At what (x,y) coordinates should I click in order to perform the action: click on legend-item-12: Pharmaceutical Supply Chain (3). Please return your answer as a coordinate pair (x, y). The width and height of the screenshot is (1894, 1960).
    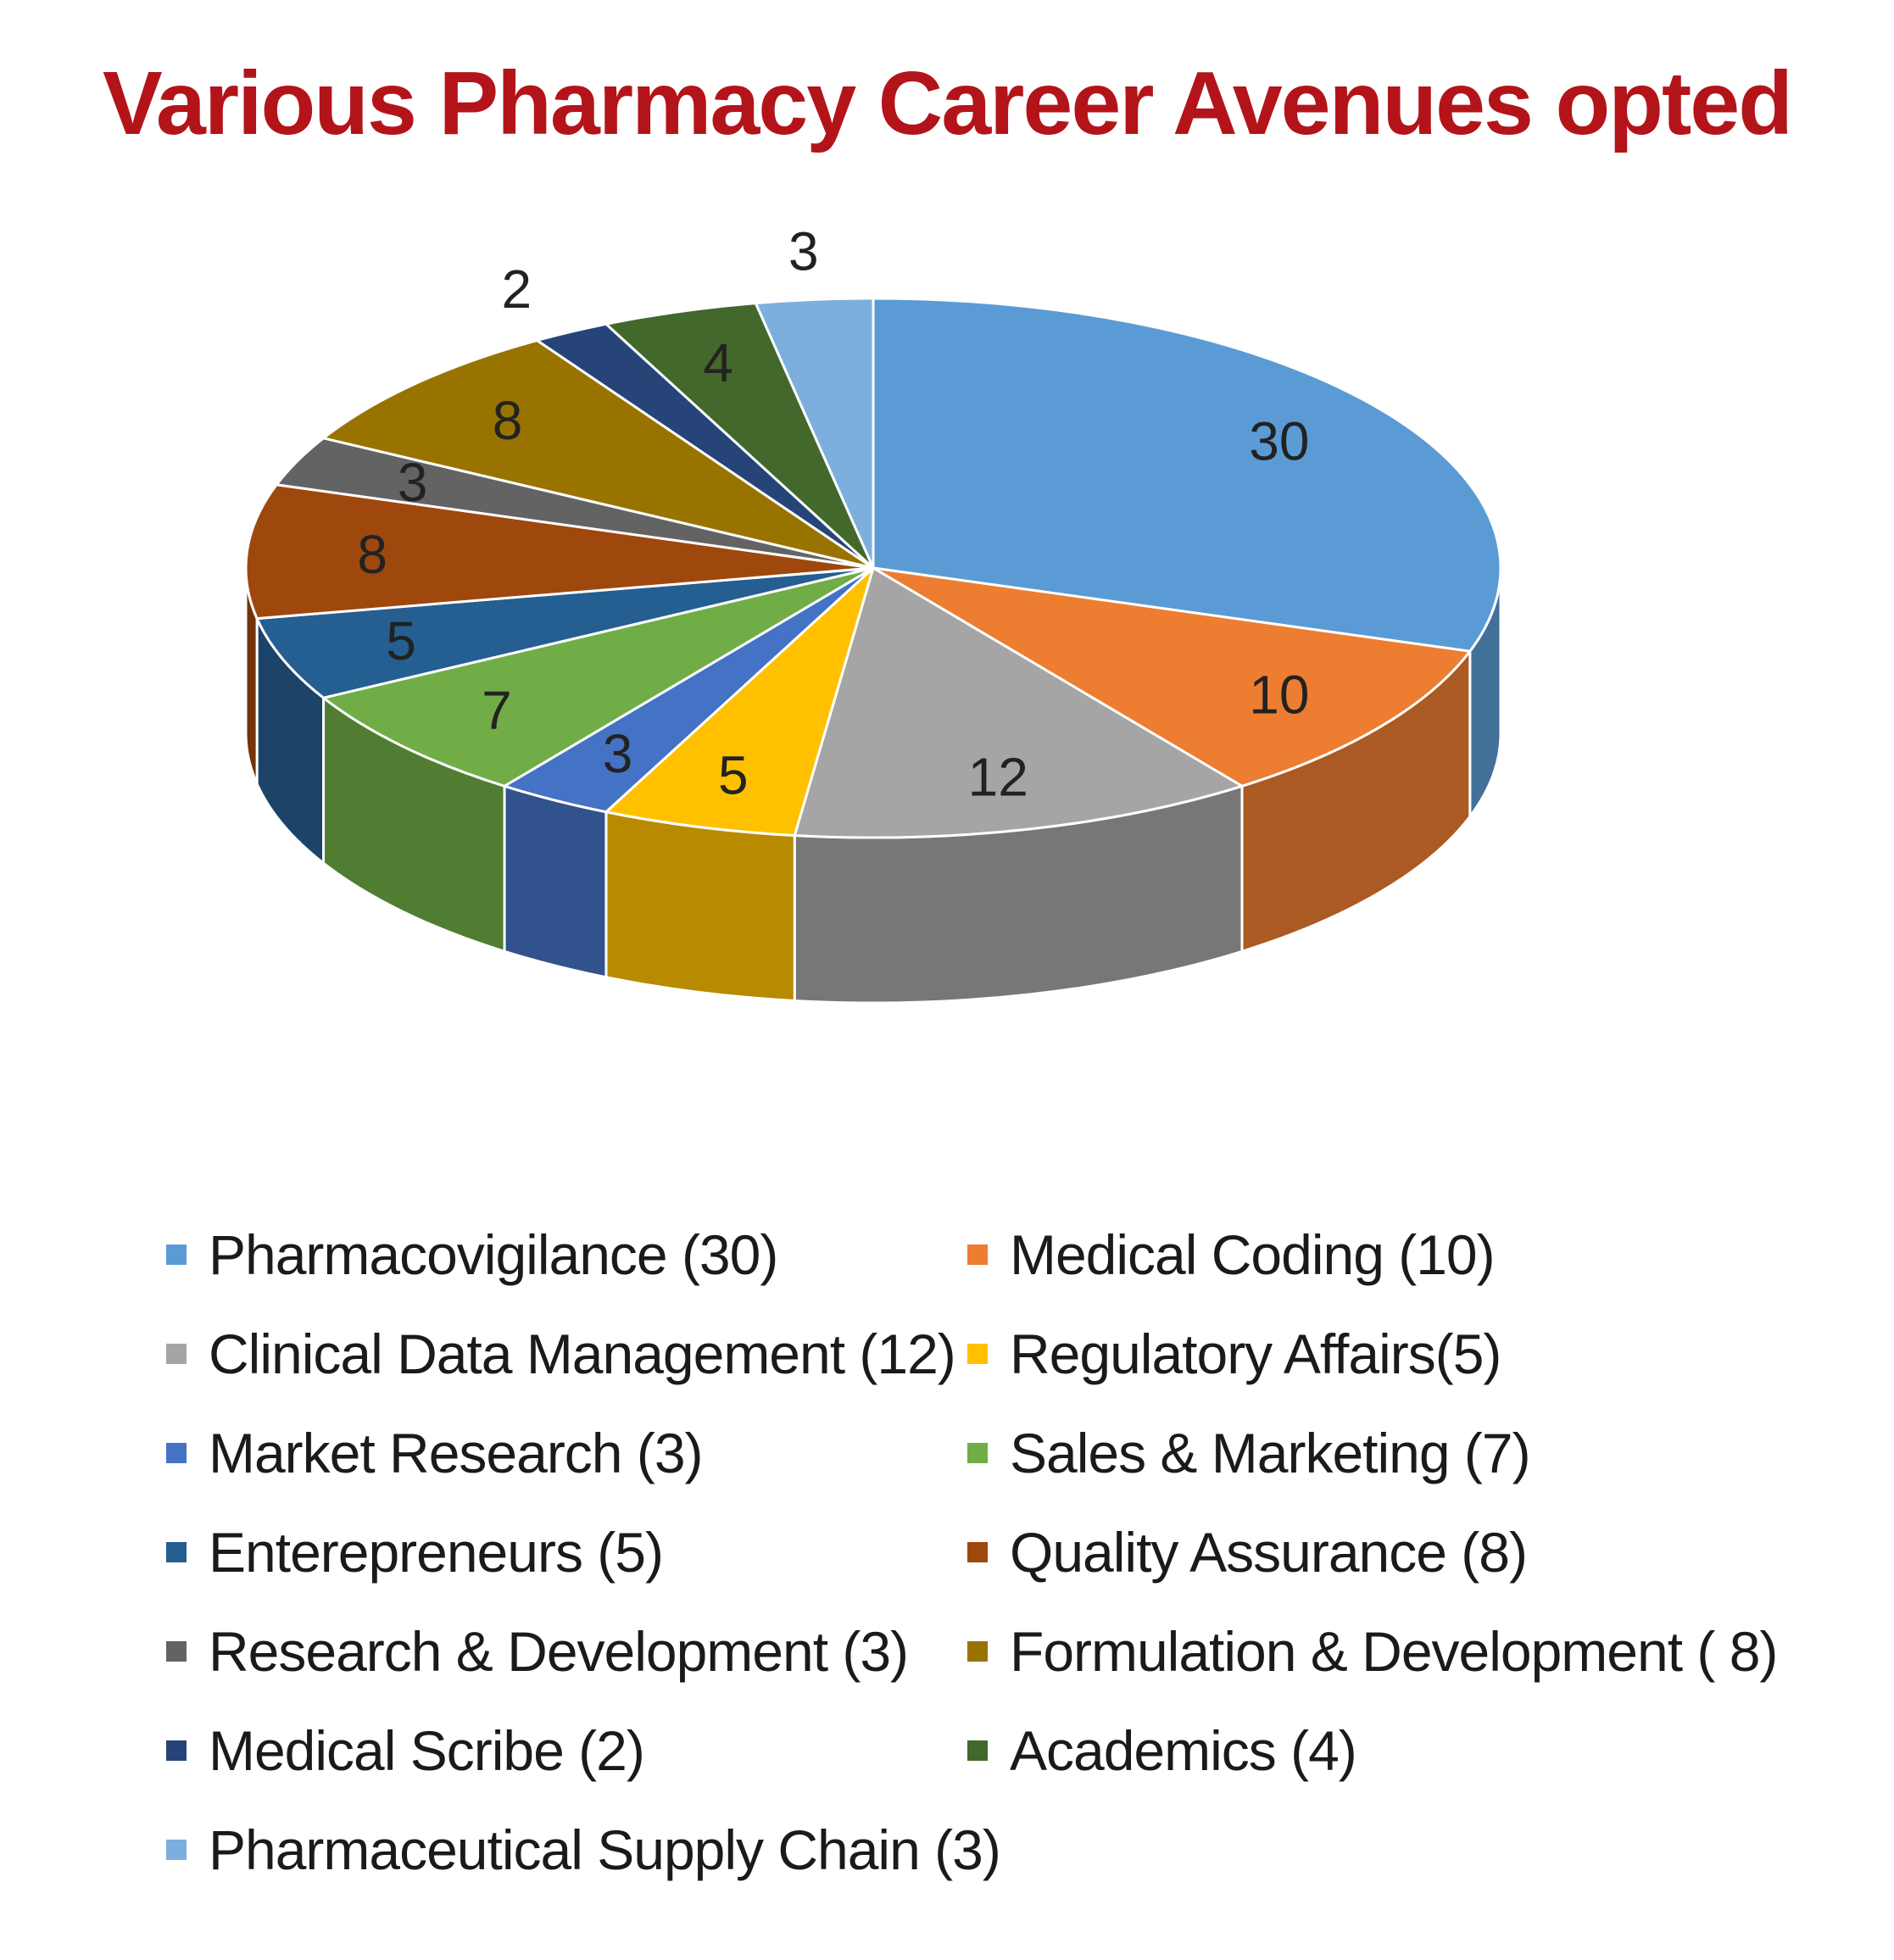
    Looking at the image, I should click on (583, 1849).